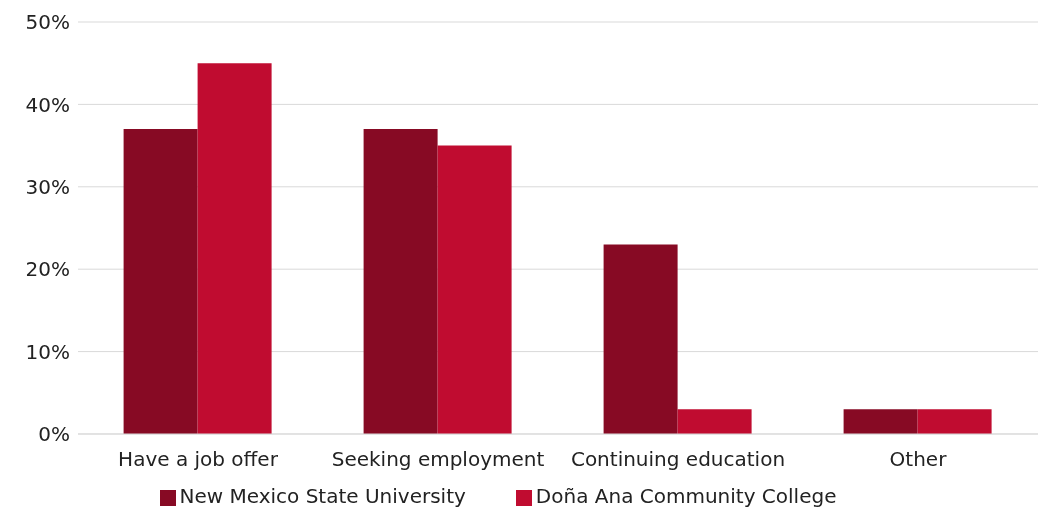  I want to click on legend-label: Doña Ana Community College, so click(686, 496).